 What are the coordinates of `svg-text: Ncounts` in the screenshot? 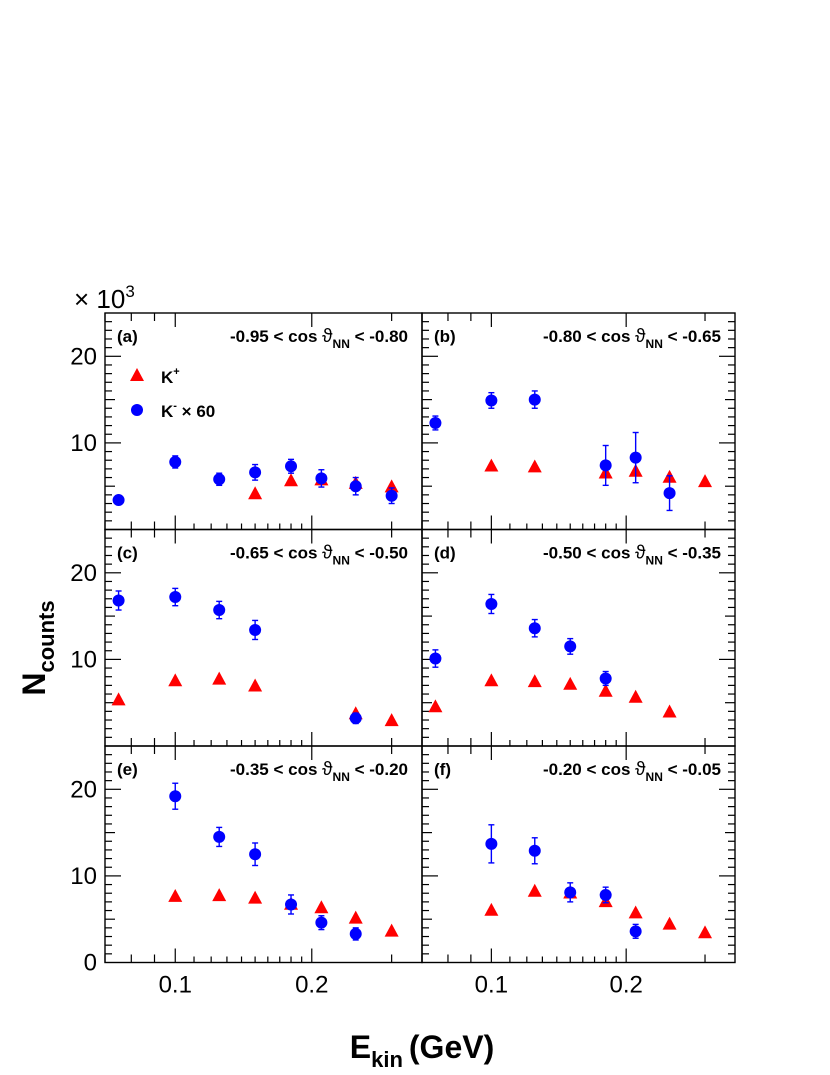 It's located at (37, 647).